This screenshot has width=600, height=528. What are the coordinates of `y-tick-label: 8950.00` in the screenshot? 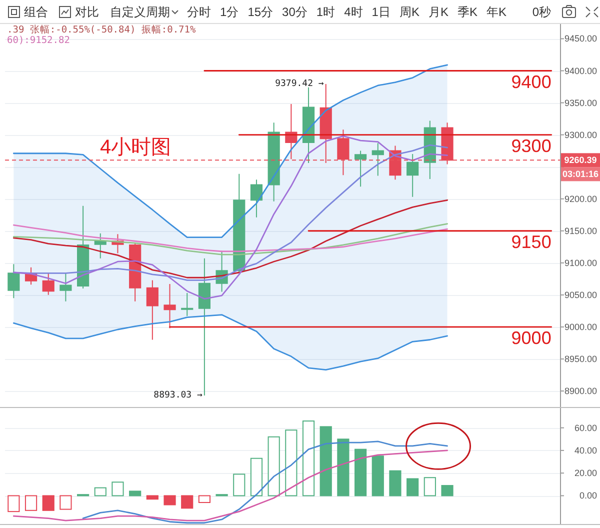 It's located at (580, 359).